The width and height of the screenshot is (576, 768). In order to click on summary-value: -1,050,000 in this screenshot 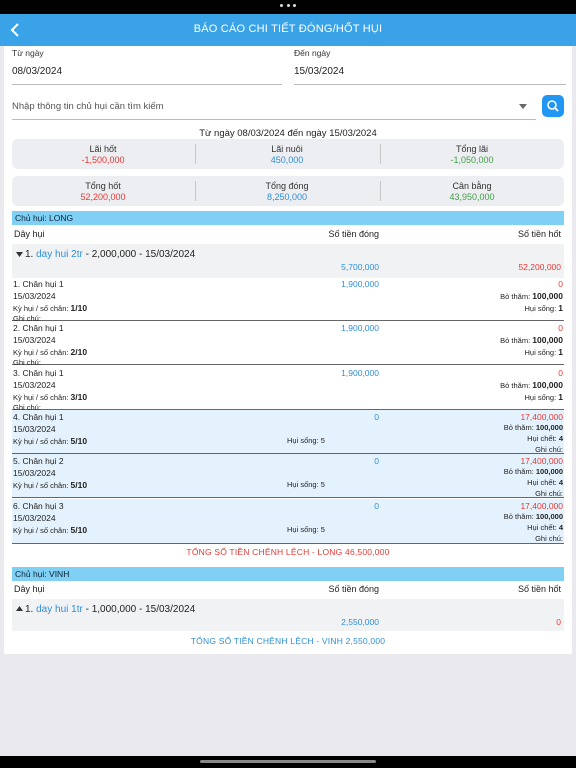, I will do `click(472, 160)`.